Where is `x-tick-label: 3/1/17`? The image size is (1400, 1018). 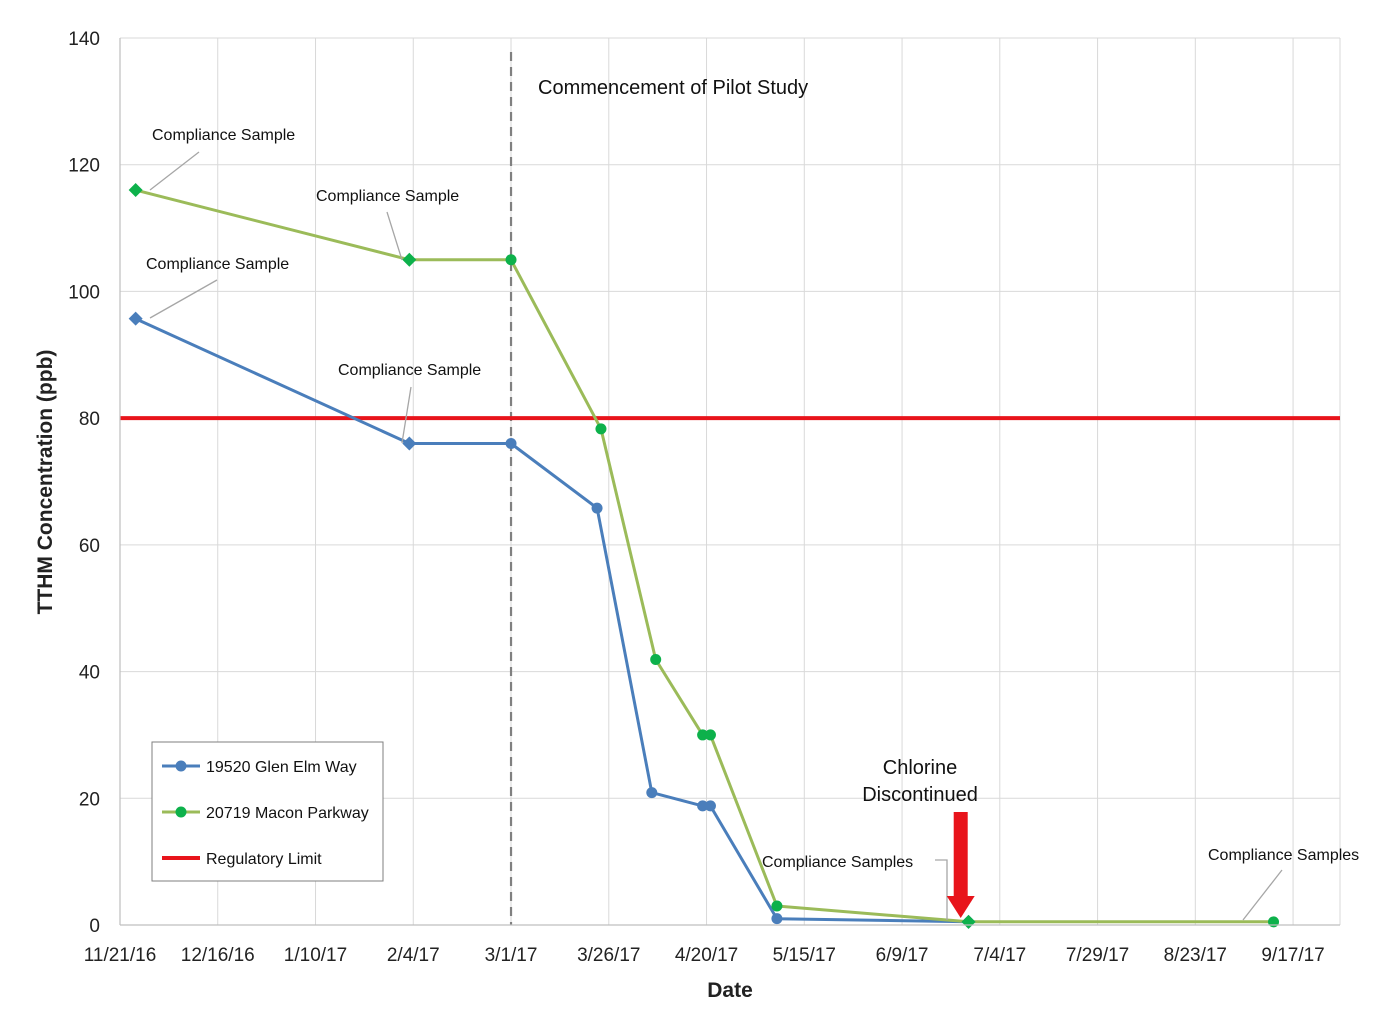
x-tick-label: 3/1/17 is located at coordinates (511, 955).